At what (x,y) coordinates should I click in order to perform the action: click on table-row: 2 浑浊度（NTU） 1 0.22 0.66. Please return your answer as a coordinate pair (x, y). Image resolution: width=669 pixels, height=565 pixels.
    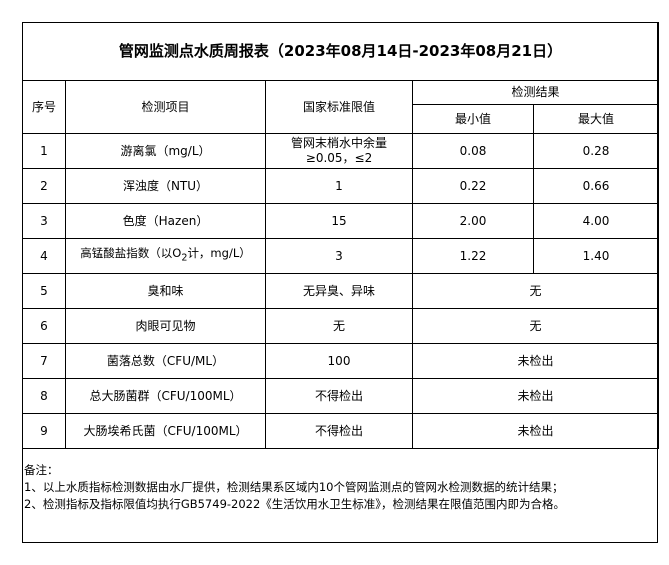
    Looking at the image, I should click on (341, 186).